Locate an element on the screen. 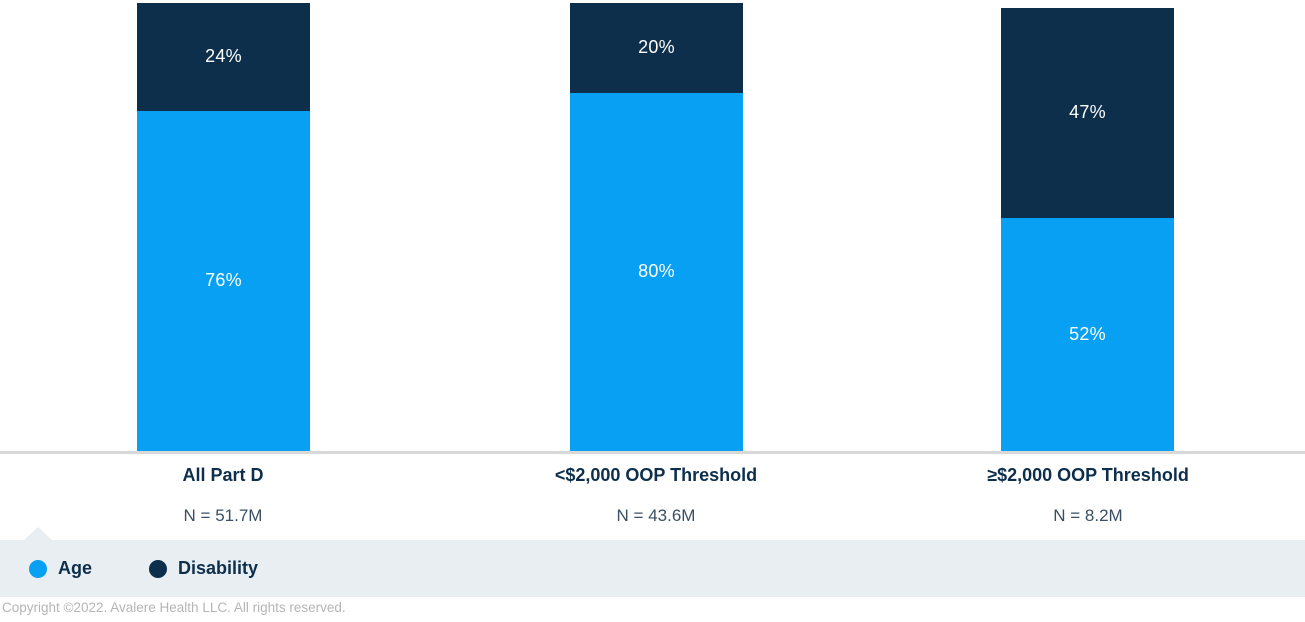 This screenshot has width=1305, height=622. category-label-under-2000-oop: <$2,000 OOP Threshold is located at coordinates (656, 475).